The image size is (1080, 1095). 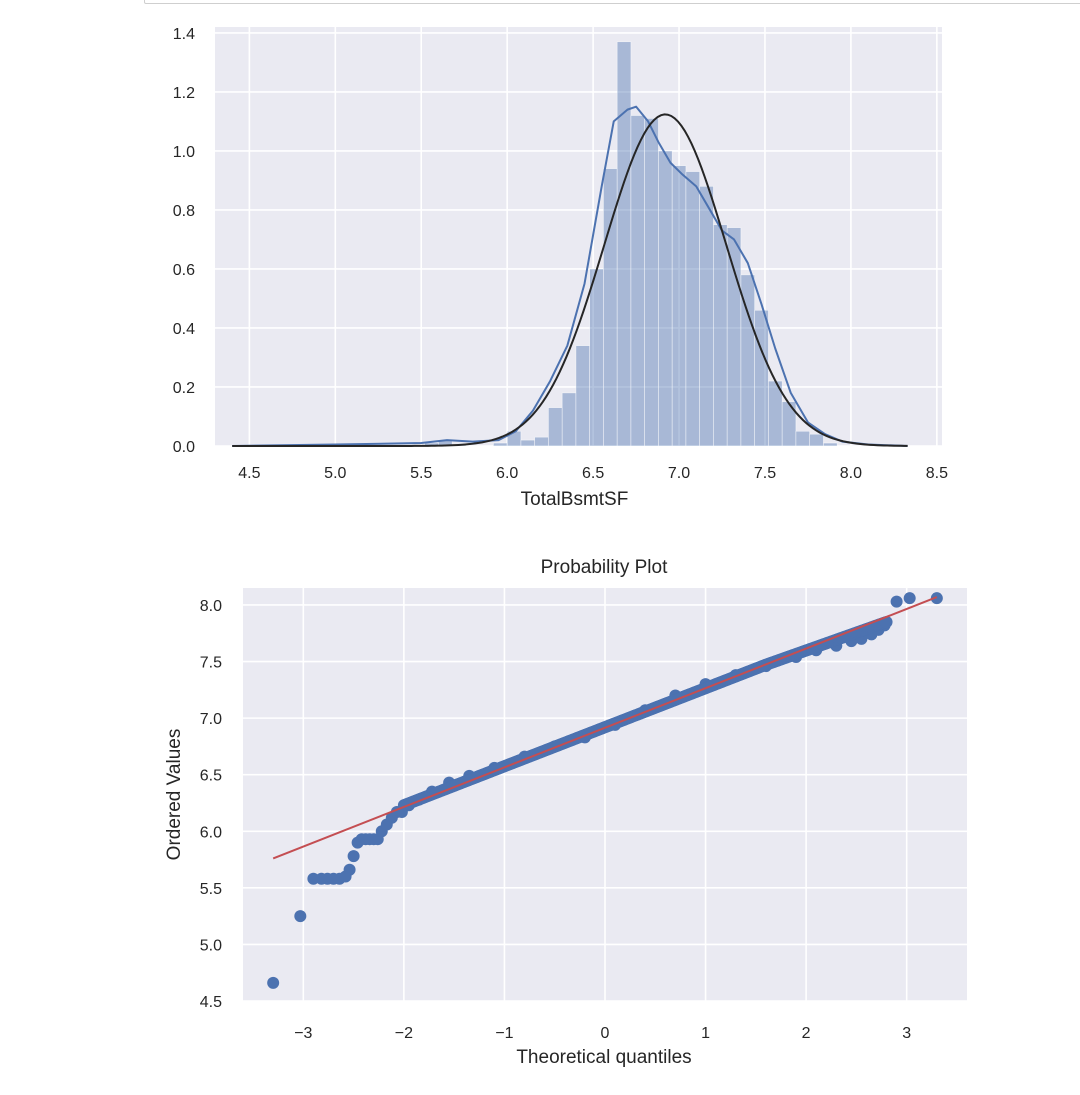 I want to click on x-tick-label: 8.5, so click(x=937, y=473).